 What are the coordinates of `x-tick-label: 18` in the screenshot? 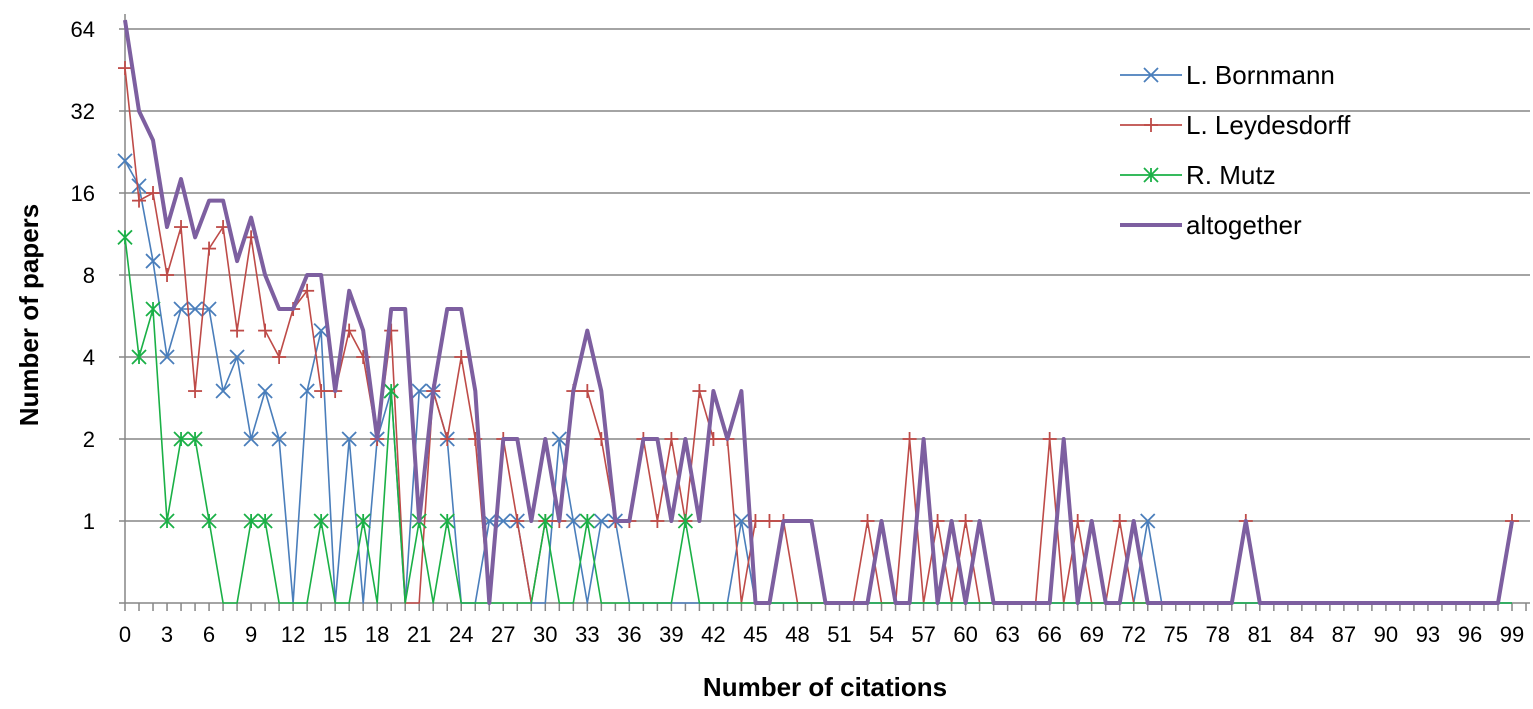 It's located at (377, 634).